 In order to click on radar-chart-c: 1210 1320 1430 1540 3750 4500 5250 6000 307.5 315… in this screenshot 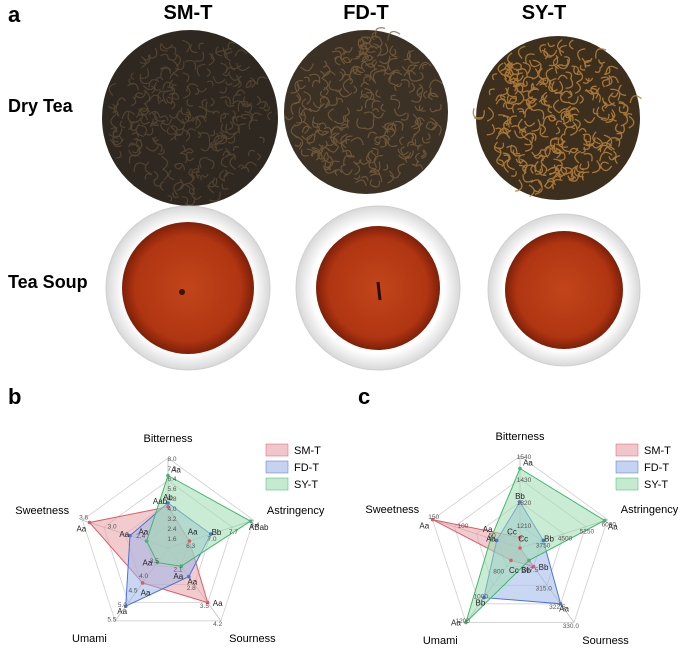, I will do `click(521, 539)`.